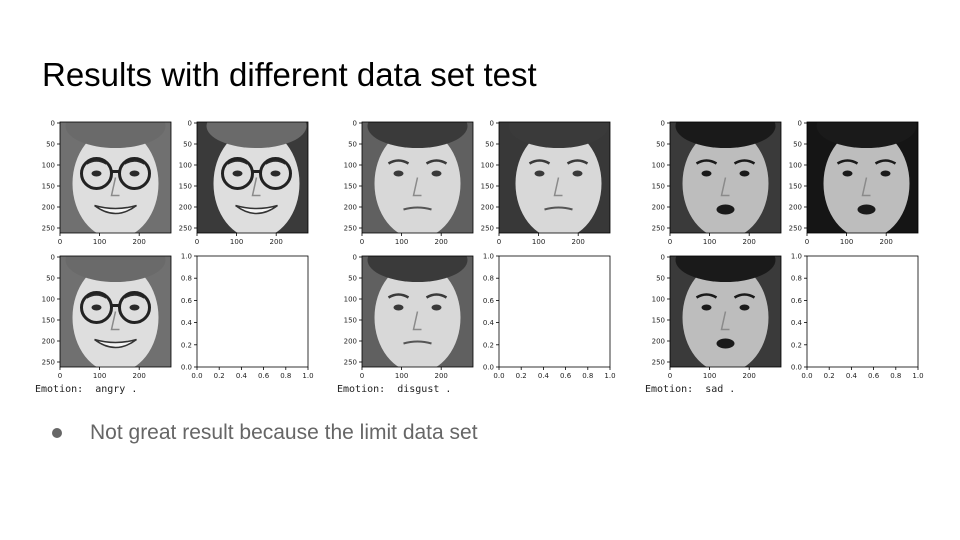  Describe the element at coordinates (116, 389) in the screenshot. I see `emotion-value: angry .` at that location.